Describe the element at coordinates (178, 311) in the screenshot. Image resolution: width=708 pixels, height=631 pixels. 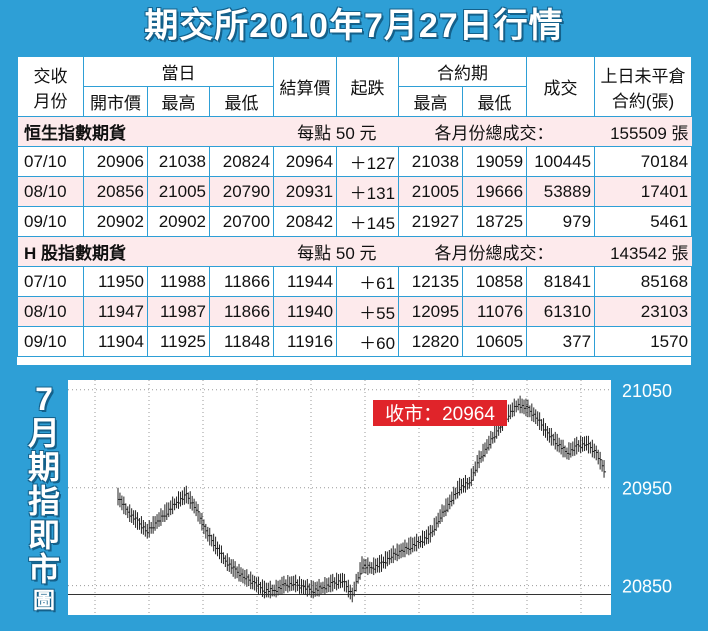
I see `table-cell: 11987` at that location.